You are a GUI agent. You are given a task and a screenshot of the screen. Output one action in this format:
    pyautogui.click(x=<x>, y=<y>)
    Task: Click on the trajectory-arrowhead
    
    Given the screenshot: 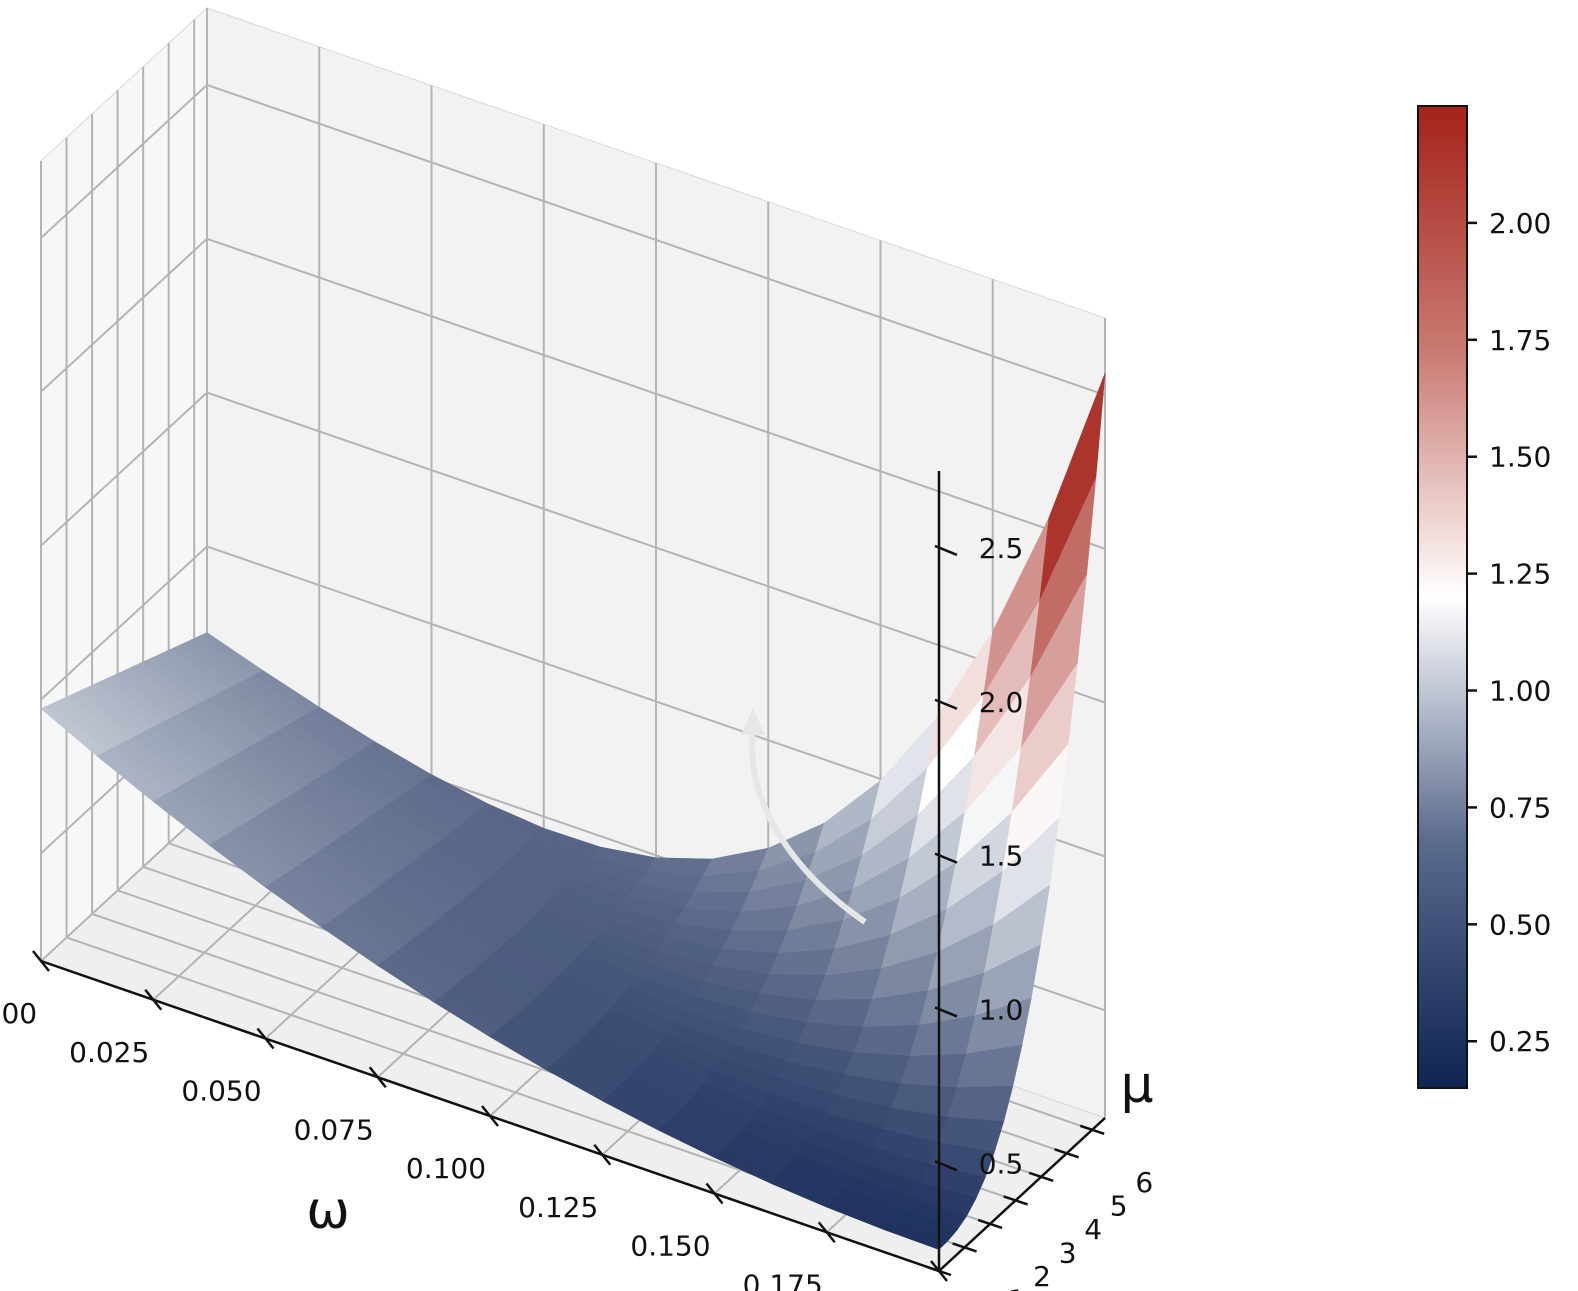 What is the action you would take?
    pyautogui.click(x=753, y=721)
    